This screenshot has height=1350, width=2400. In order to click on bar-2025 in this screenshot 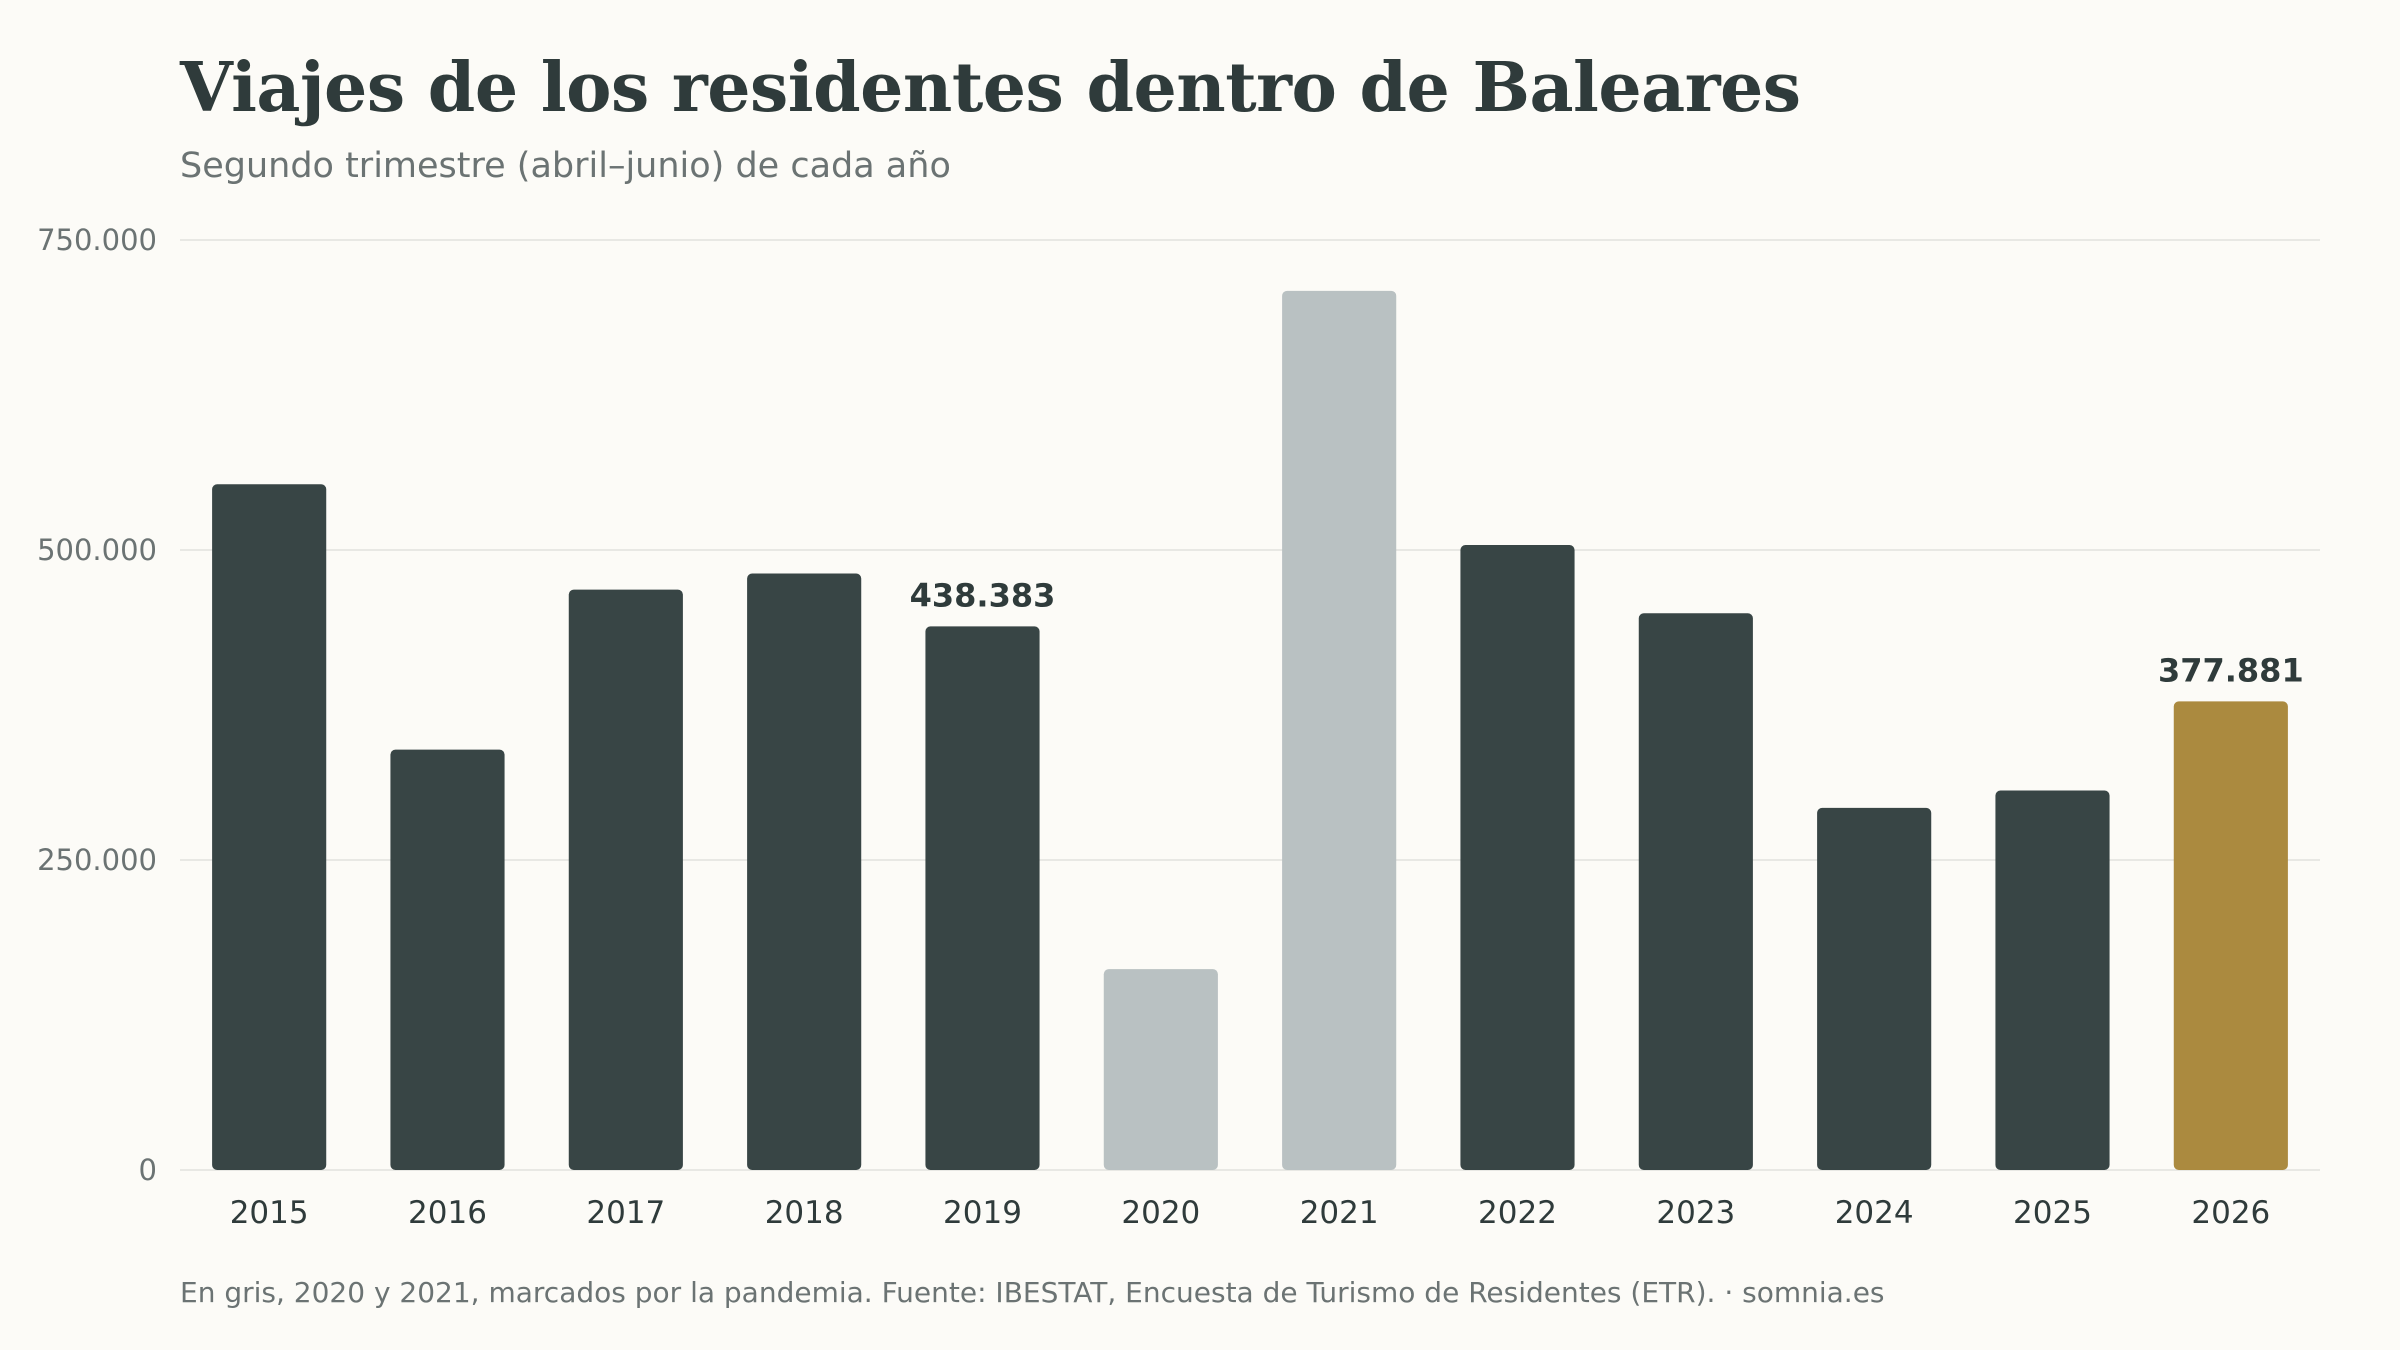, I will do `click(2052, 980)`.